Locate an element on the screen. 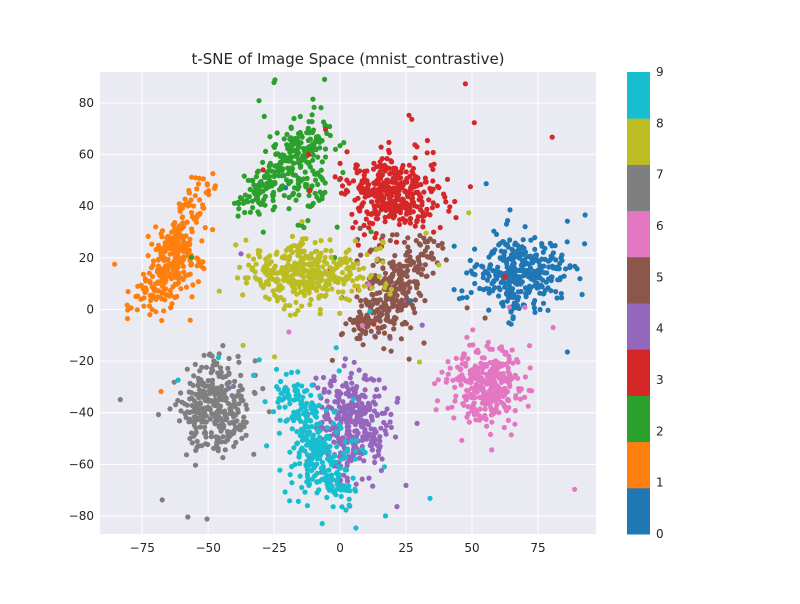 The image size is (800, 604). colorbar: 0 1 2 3 4 5 6 7 8 9 is located at coordinates (645, 303).